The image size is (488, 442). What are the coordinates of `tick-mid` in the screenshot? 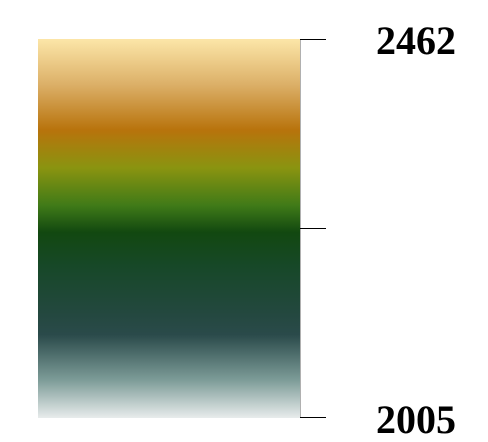 It's located at (313, 228).